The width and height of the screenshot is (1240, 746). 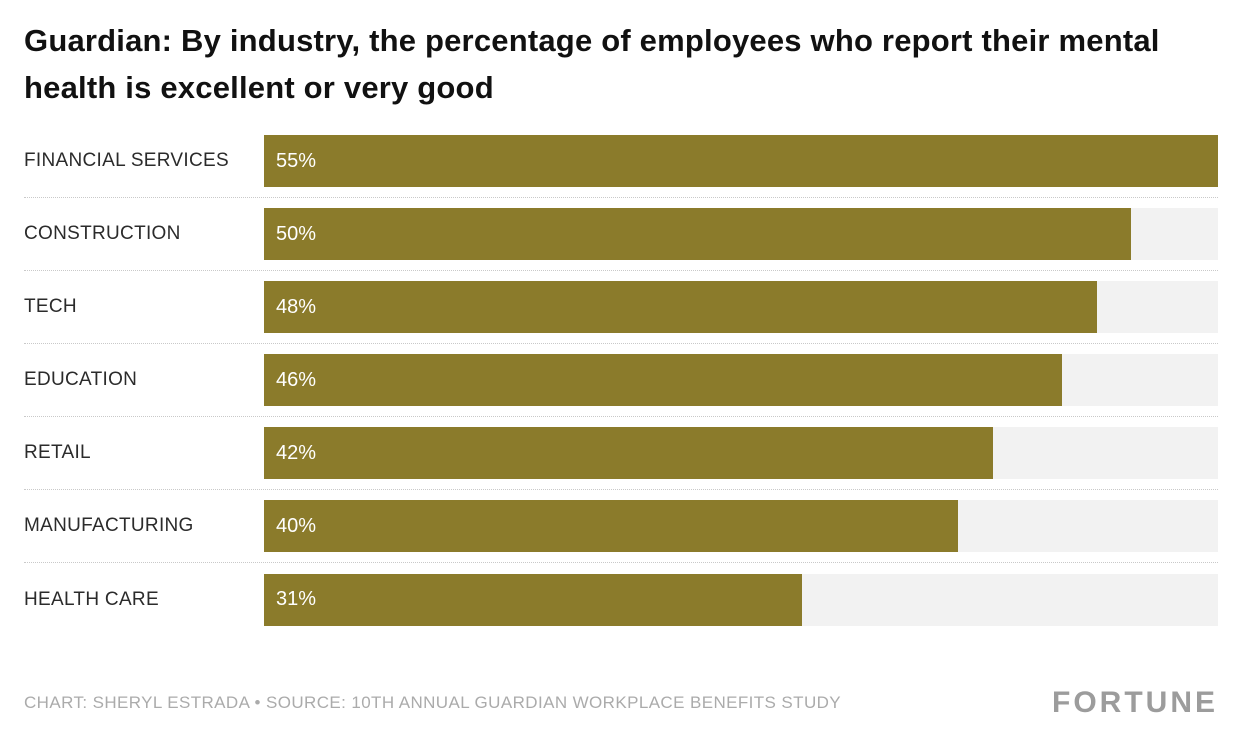 I want to click on bar-label: MANUFACTURING, so click(x=109, y=525).